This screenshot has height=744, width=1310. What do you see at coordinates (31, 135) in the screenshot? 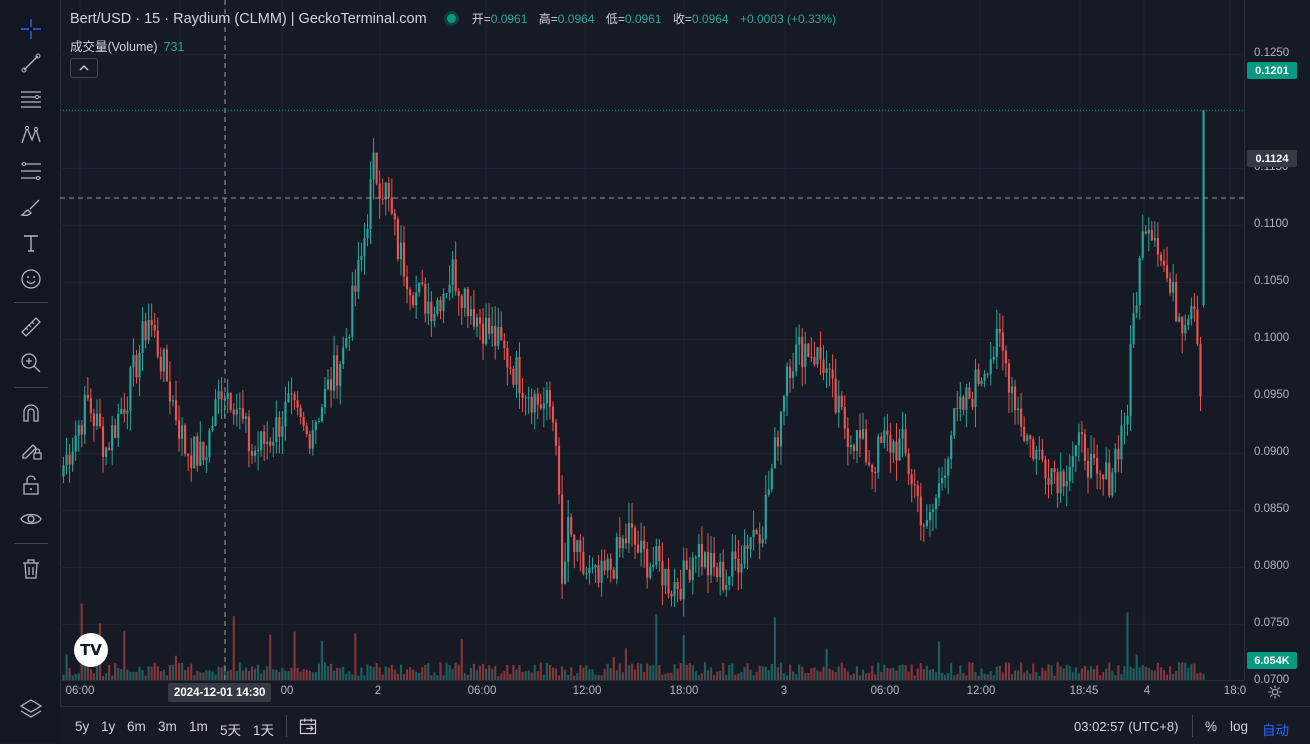
I see `pattern-icon` at bounding box center [31, 135].